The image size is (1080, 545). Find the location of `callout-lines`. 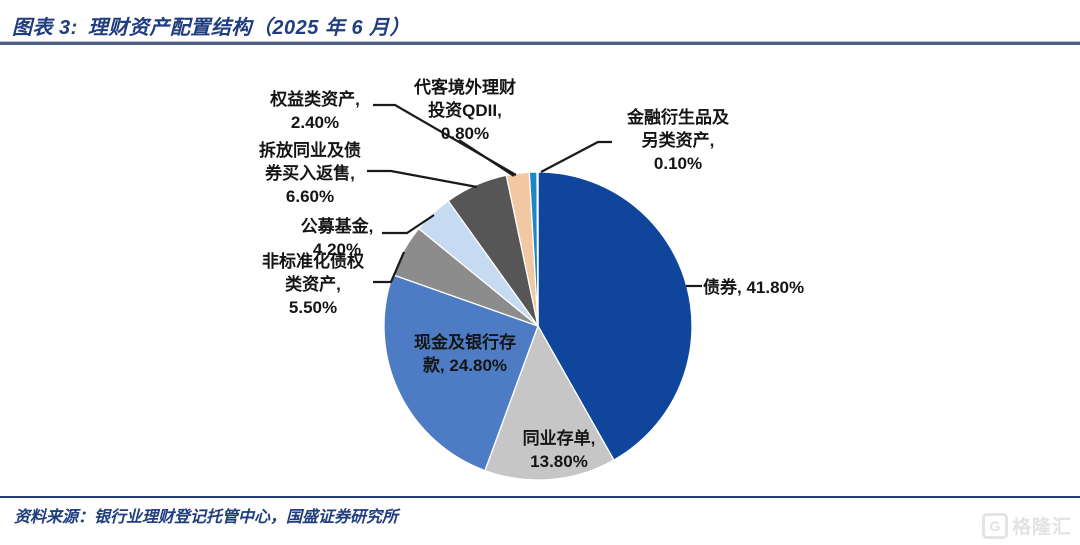

callout-lines is located at coordinates (534, 195).